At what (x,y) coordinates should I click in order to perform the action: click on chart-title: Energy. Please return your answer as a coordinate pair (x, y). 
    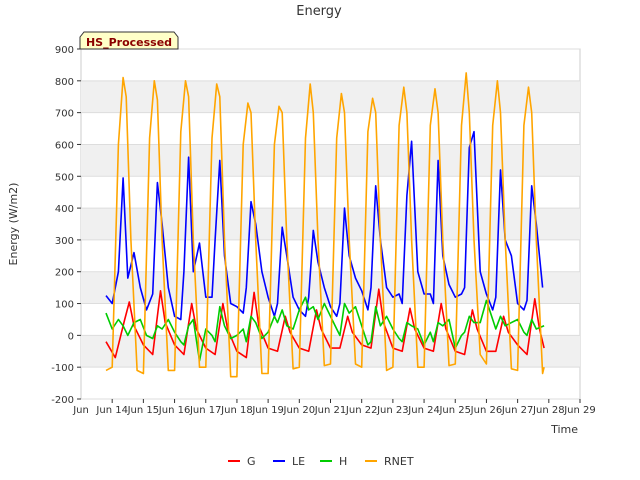
    Looking at the image, I should click on (319, 11).